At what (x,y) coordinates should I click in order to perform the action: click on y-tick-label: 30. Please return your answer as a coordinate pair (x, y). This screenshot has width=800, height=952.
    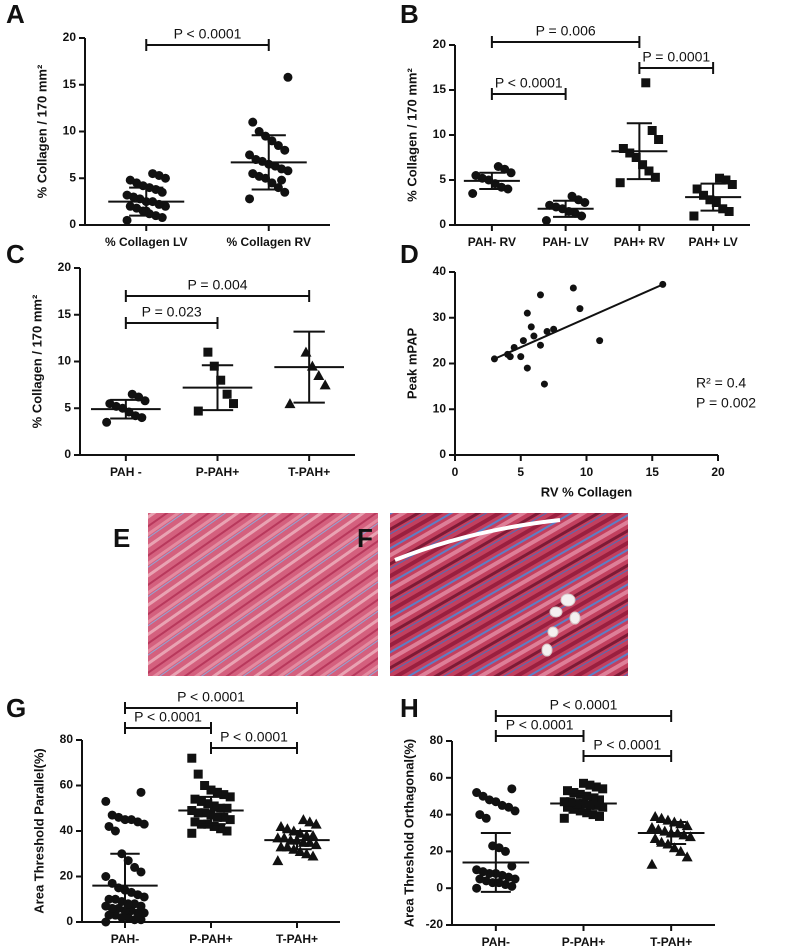
    Looking at the image, I should click on (440, 317).